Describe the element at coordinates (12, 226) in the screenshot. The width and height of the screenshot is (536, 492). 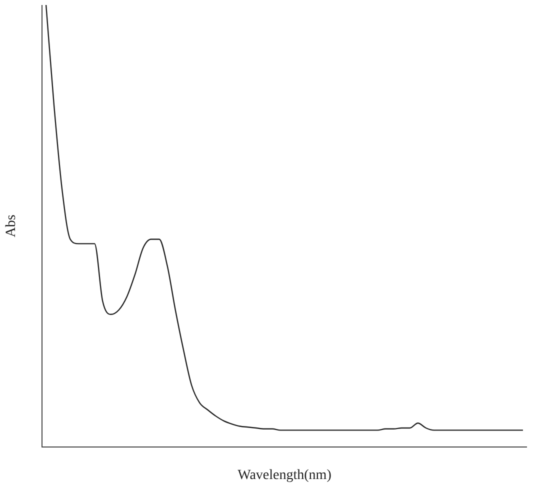
I see `y-axis-title: Abs` at that location.